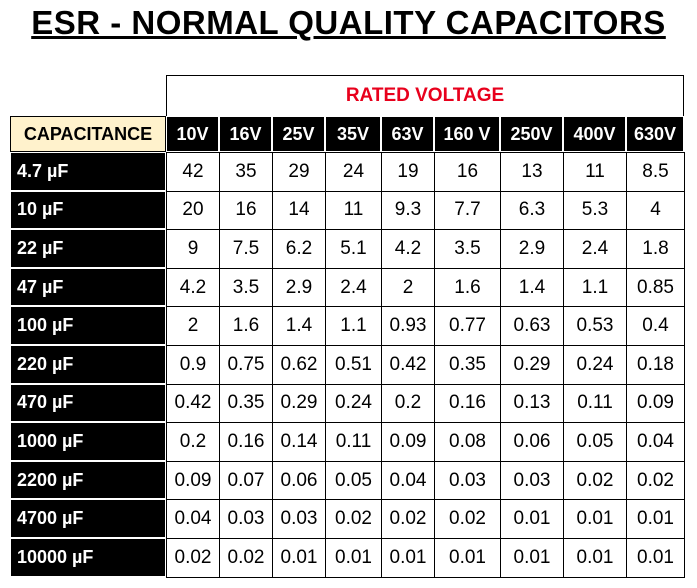 This screenshot has width=697, height=588. I want to click on esr-value: 0.08, so click(467, 442).